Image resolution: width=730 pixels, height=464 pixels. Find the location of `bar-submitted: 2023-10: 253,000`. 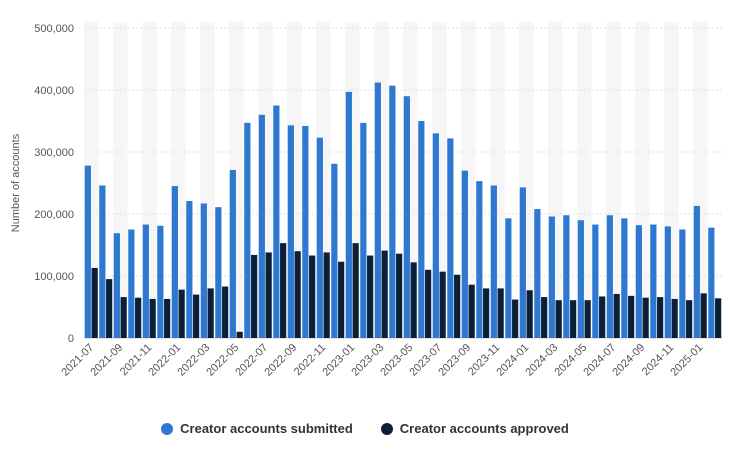

bar-submitted: 2023-10: 253,000 is located at coordinates (479, 259).